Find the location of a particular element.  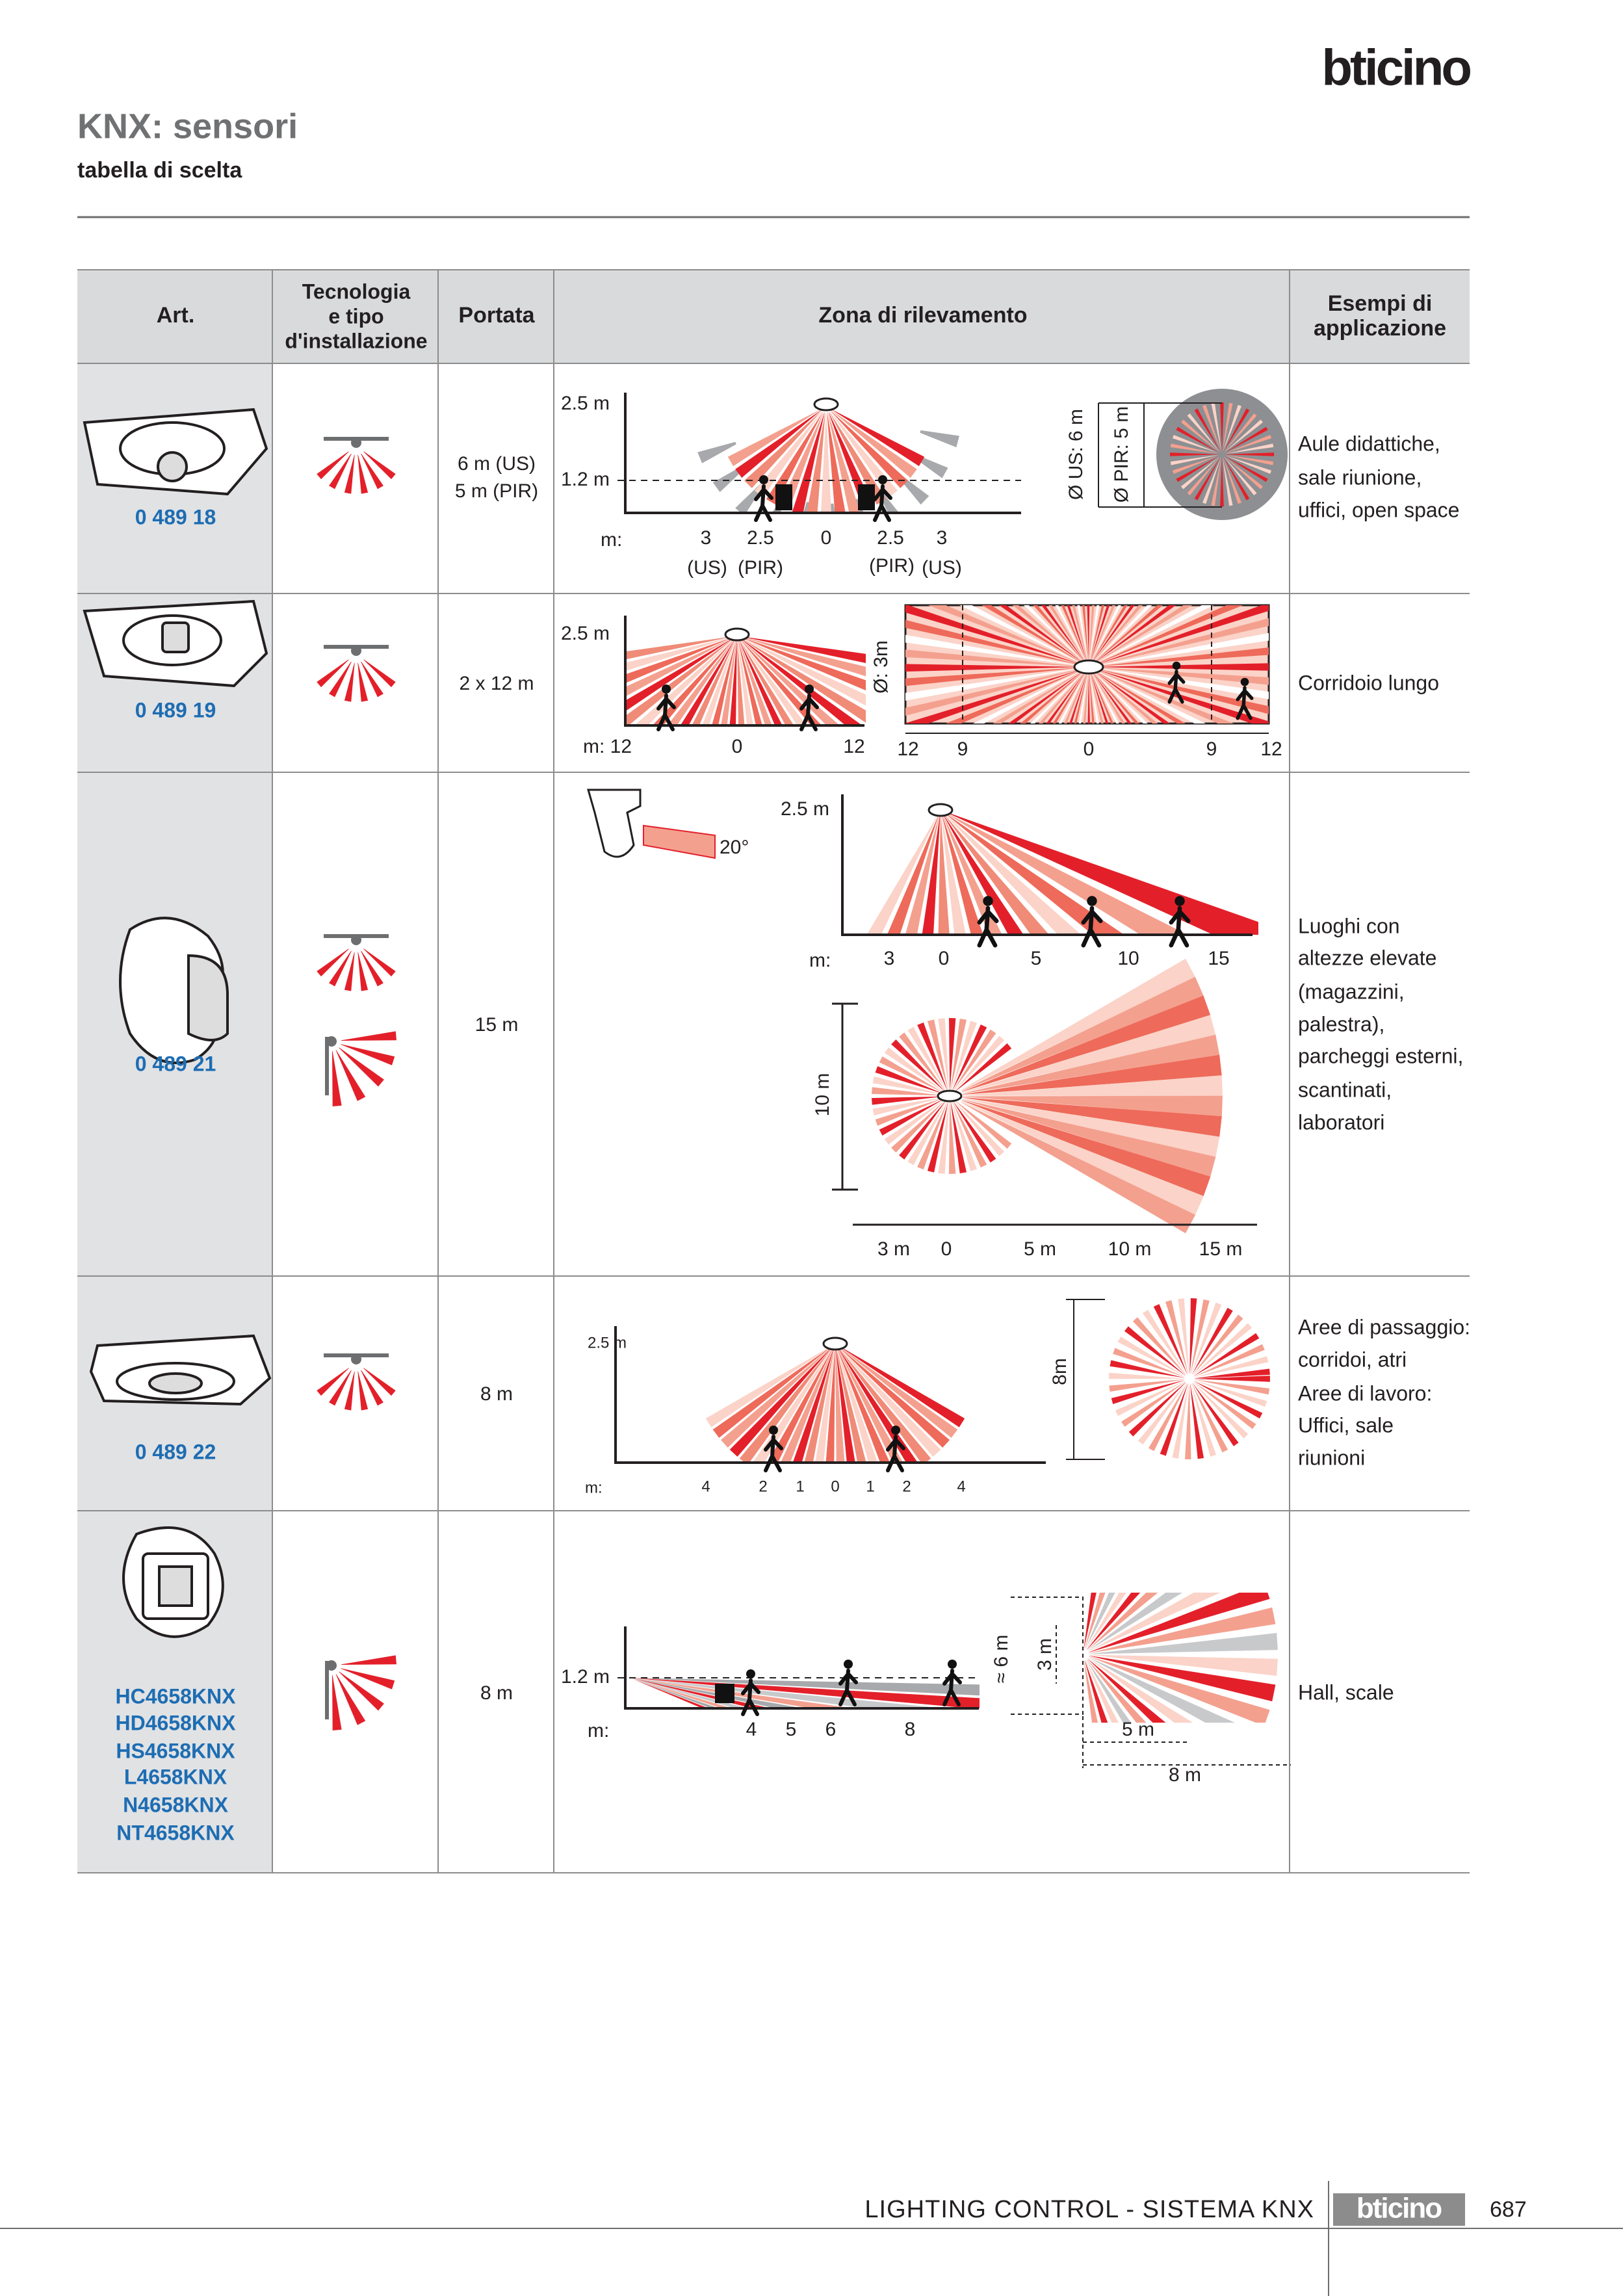

desk is located at coordinates (783, 497).